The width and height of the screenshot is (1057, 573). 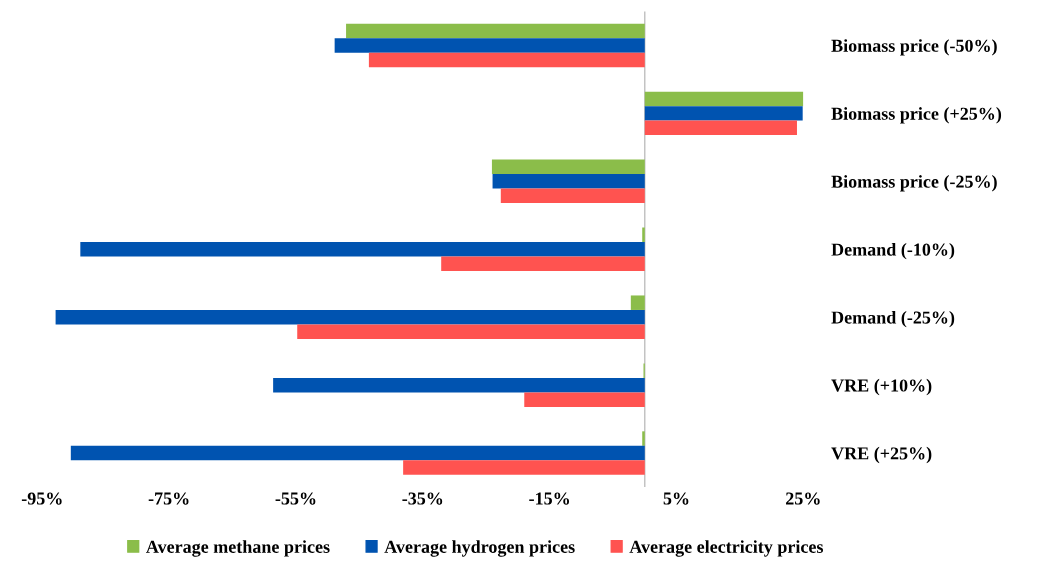 I want to click on y-tick-label: Biomass price (-50%), so click(x=914, y=47).